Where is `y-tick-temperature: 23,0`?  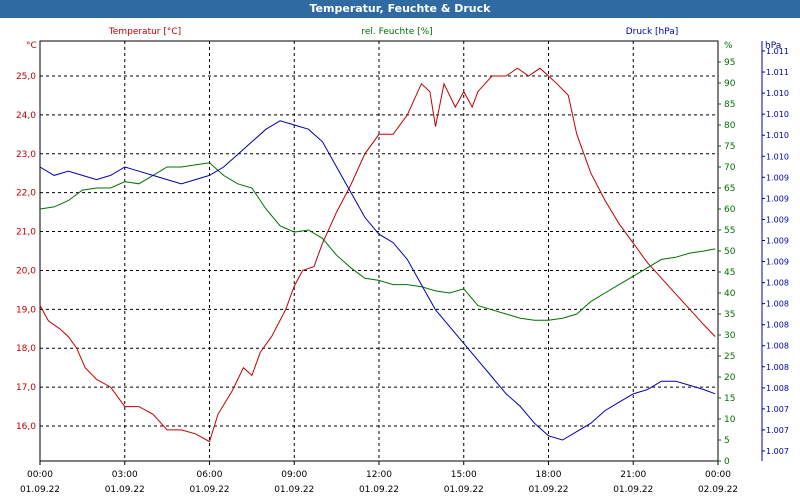 y-tick-temperature: 23,0 is located at coordinates (26, 155).